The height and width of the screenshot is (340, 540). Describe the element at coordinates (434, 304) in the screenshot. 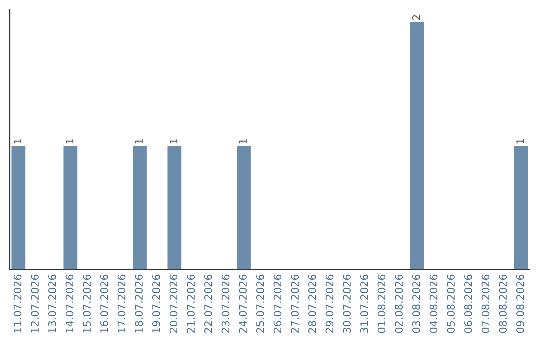

I see `x-tick-label: 04.08.2026` at that location.